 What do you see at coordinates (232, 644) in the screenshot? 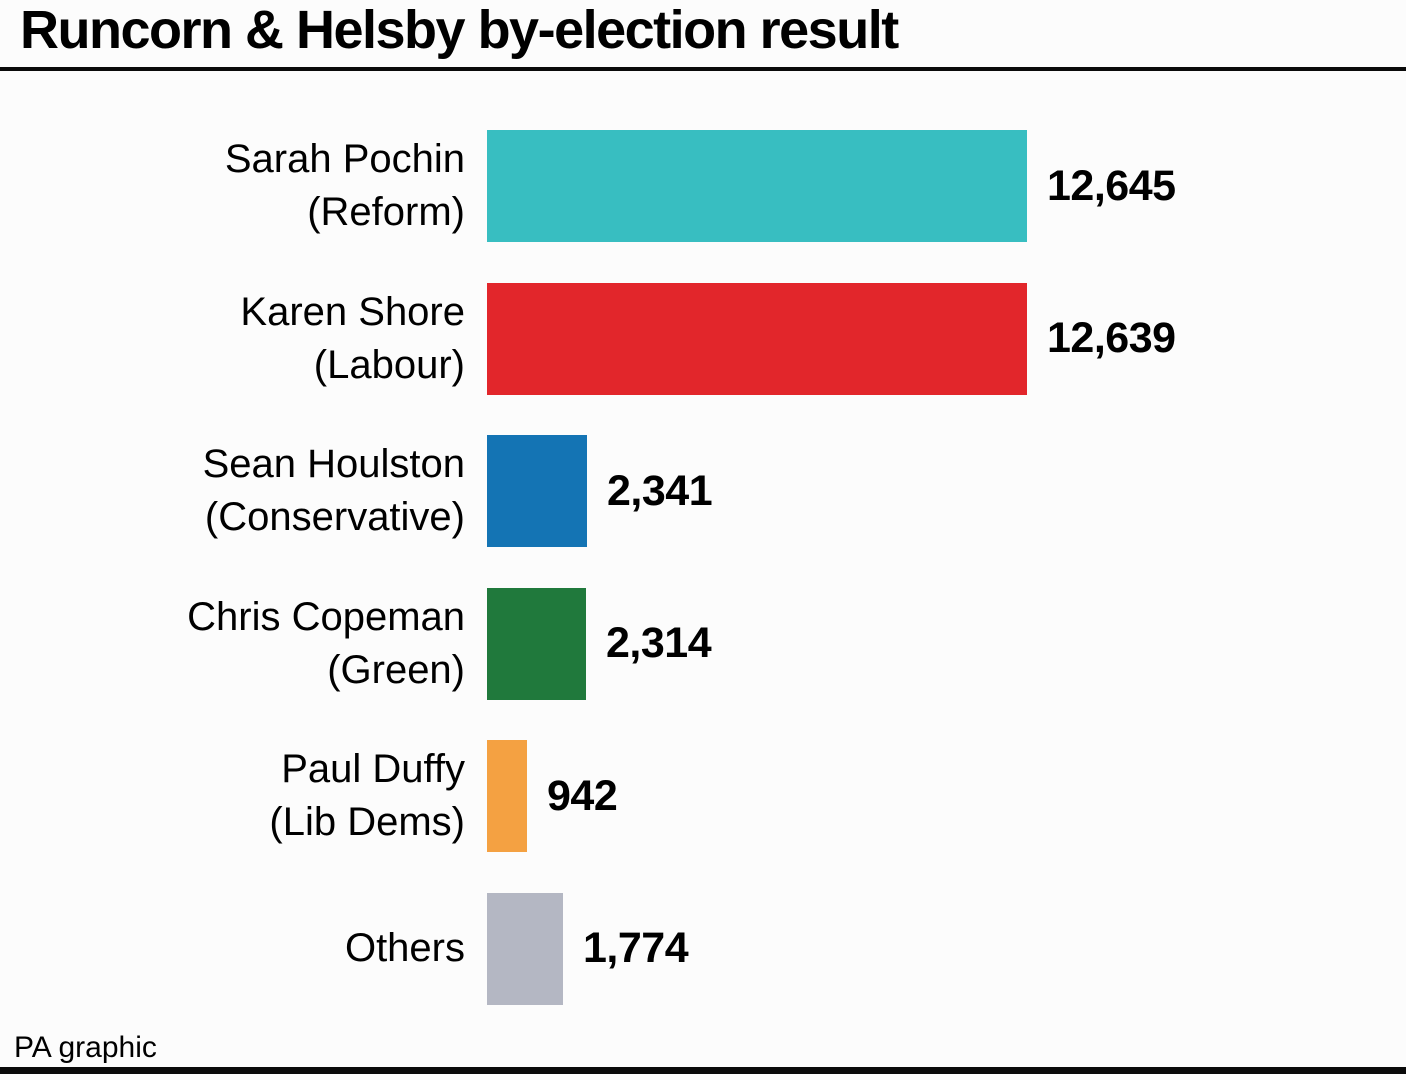
I see `candidate-label: Chris Copeman (Green)` at bounding box center [232, 644].